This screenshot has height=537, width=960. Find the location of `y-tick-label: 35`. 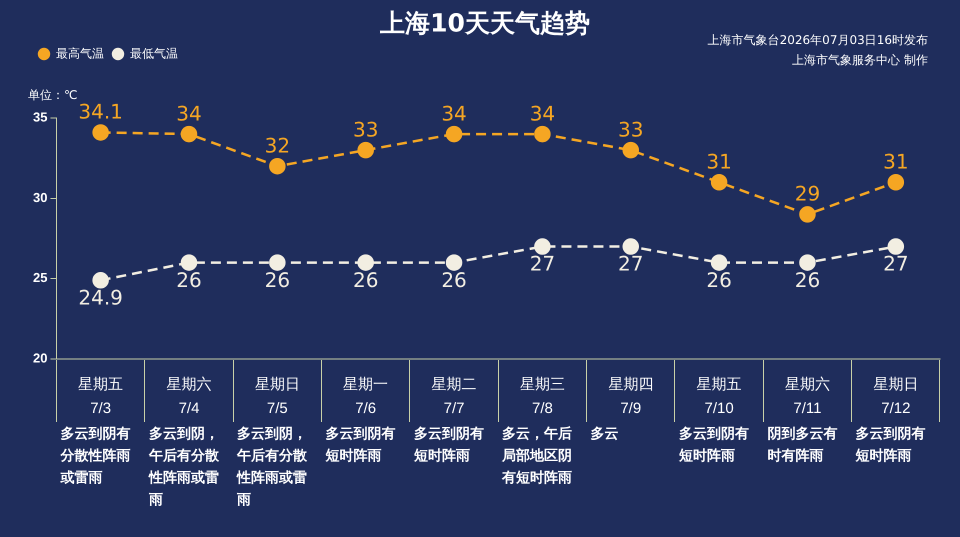

y-tick-label: 35 is located at coordinates (40, 117).